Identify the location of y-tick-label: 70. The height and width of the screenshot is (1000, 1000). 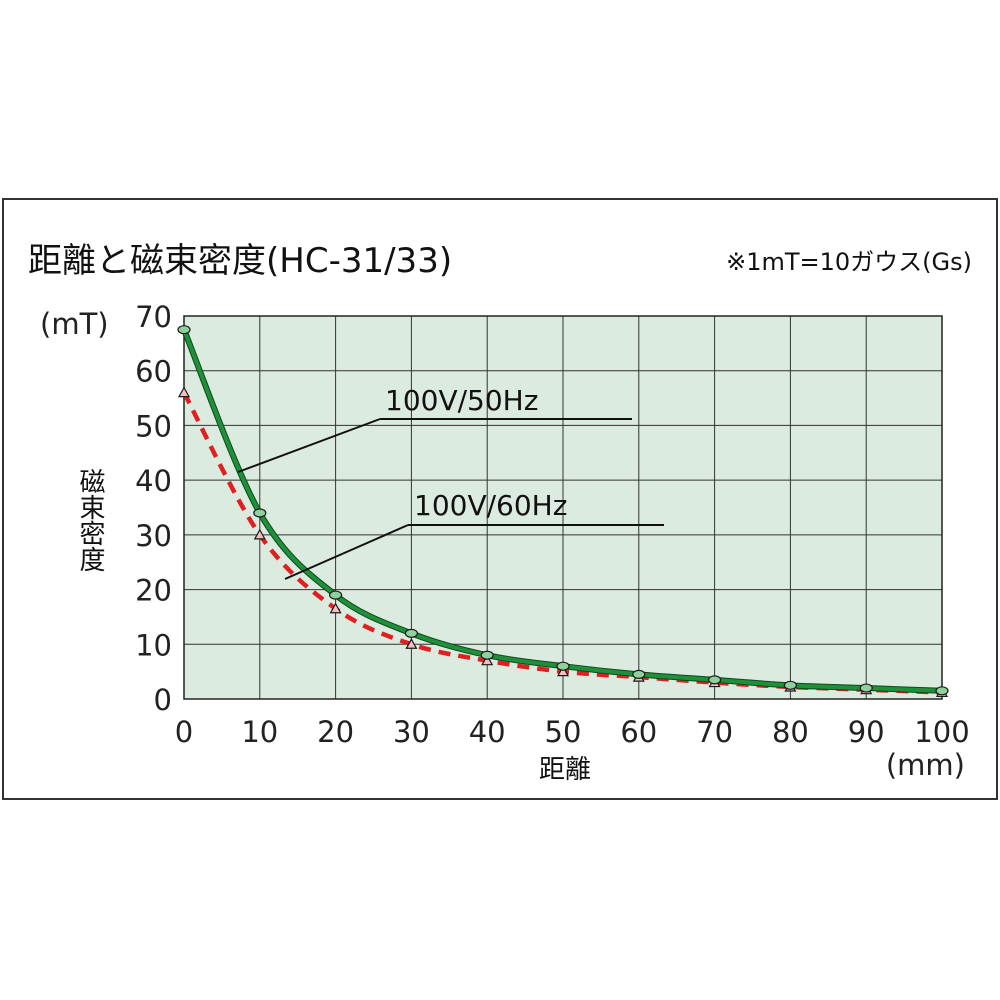
(153, 317).